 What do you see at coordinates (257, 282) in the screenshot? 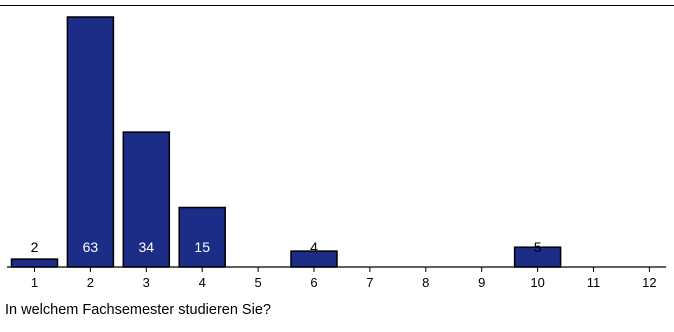
I see `x-tick-label-5: 5` at bounding box center [257, 282].